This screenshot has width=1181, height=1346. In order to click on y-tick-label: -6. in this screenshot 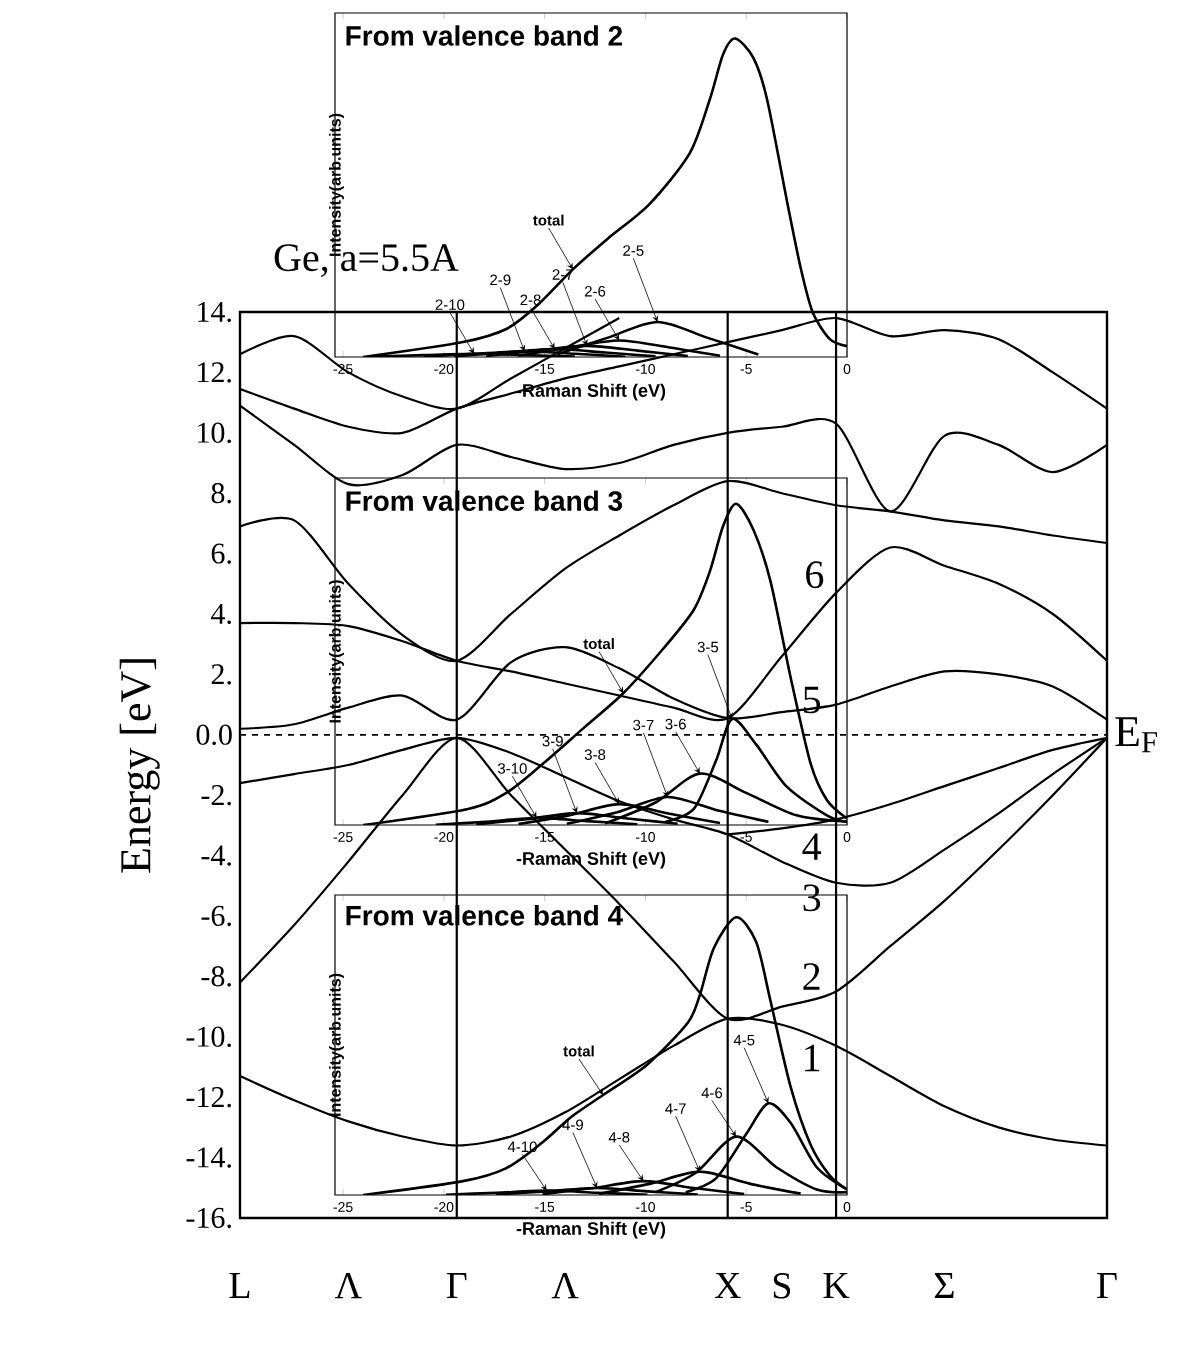, I will do `click(216, 916)`.